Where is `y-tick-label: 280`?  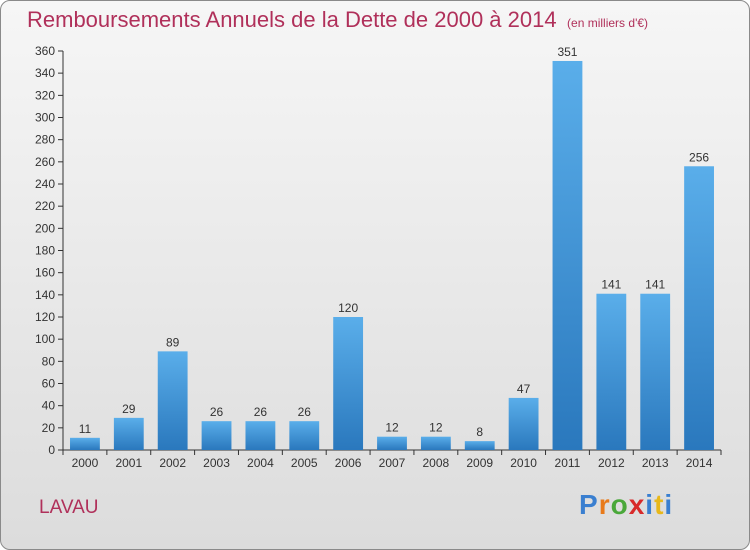
y-tick-label: 280 is located at coordinates (45, 140).